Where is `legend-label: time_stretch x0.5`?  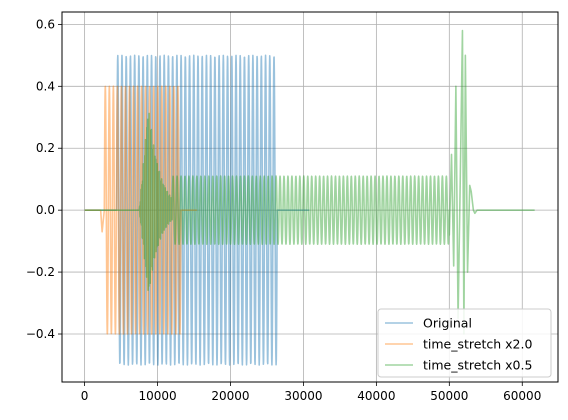
legend-label: time_stretch x0.5 is located at coordinates (477, 365).